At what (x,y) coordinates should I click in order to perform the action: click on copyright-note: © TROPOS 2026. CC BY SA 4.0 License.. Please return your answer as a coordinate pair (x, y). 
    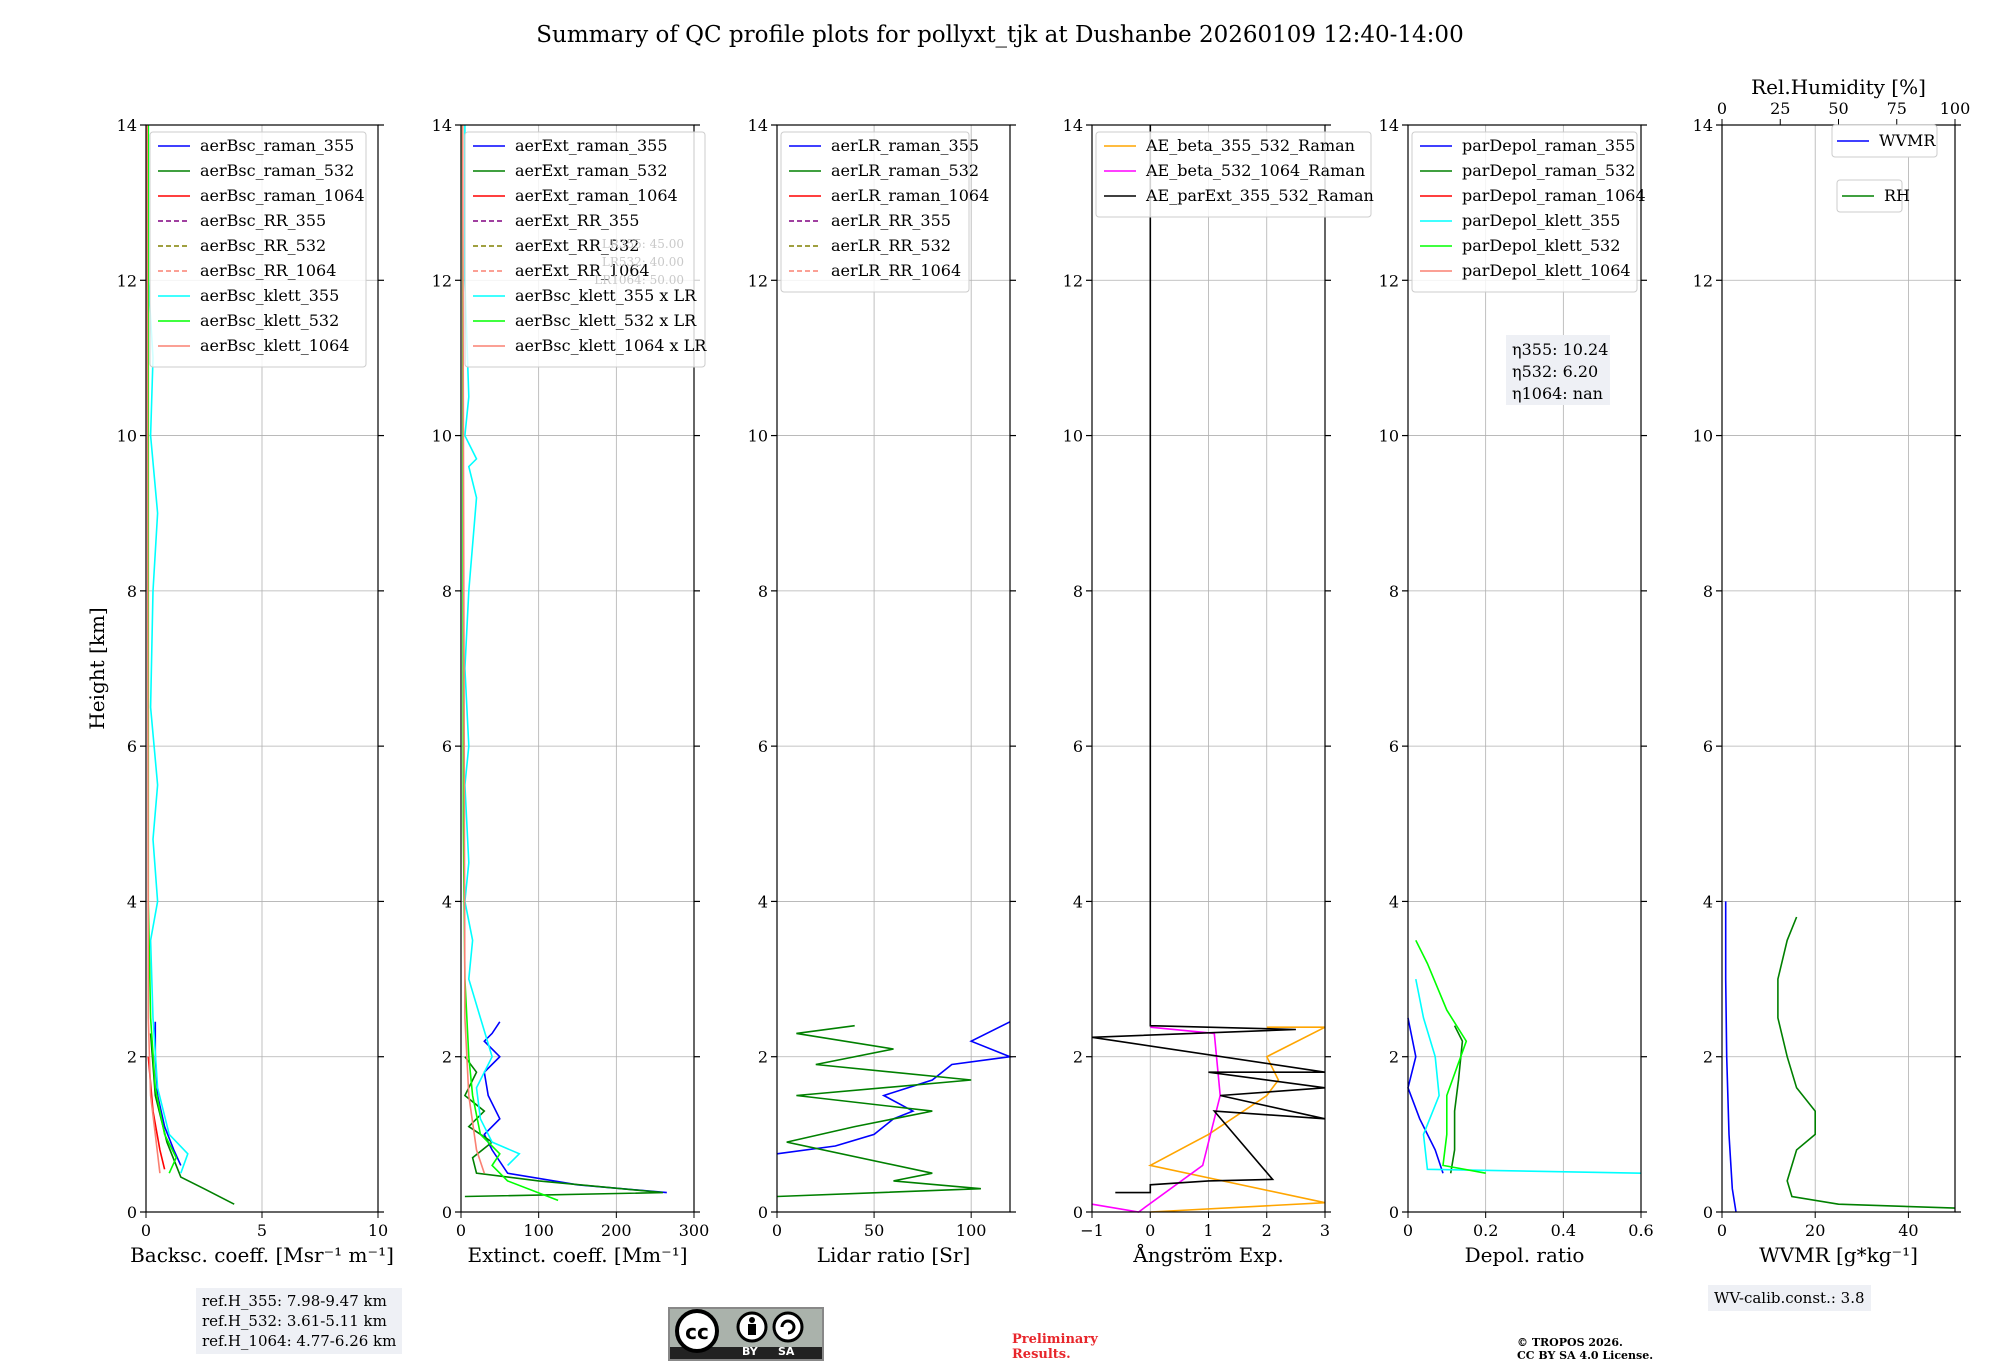
    Looking at the image, I should click on (1585, 1349).